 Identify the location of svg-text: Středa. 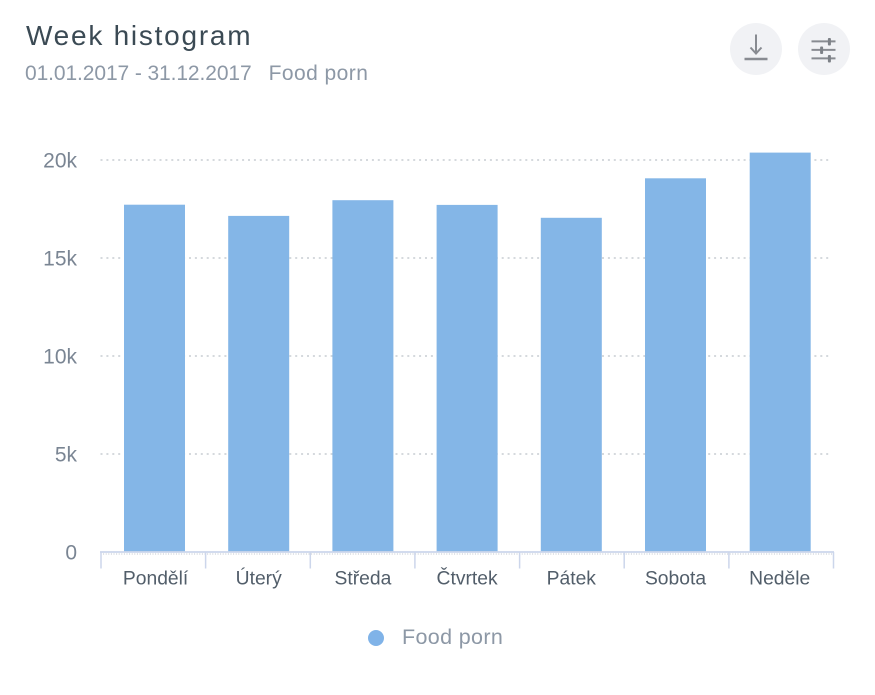
(362, 579).